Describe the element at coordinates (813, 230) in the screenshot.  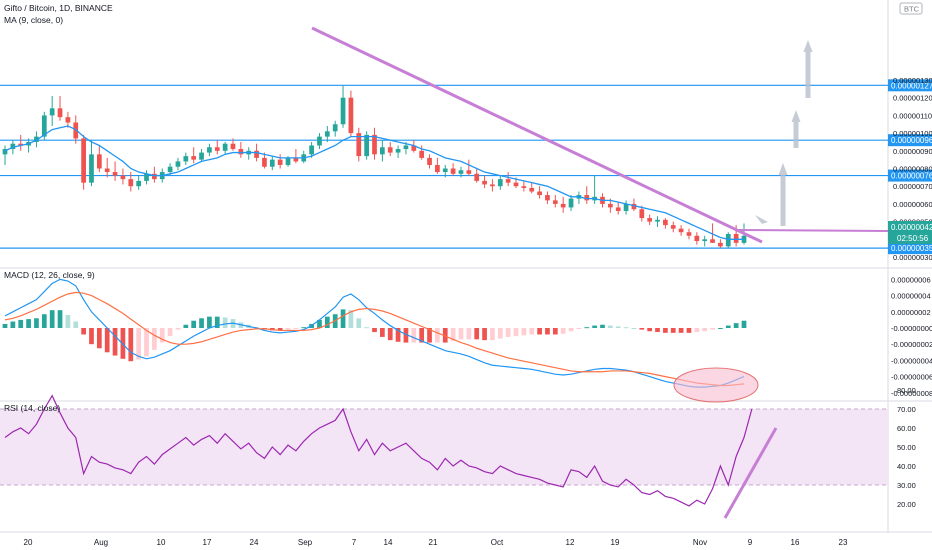
I see `horizontal-ray` at that location.